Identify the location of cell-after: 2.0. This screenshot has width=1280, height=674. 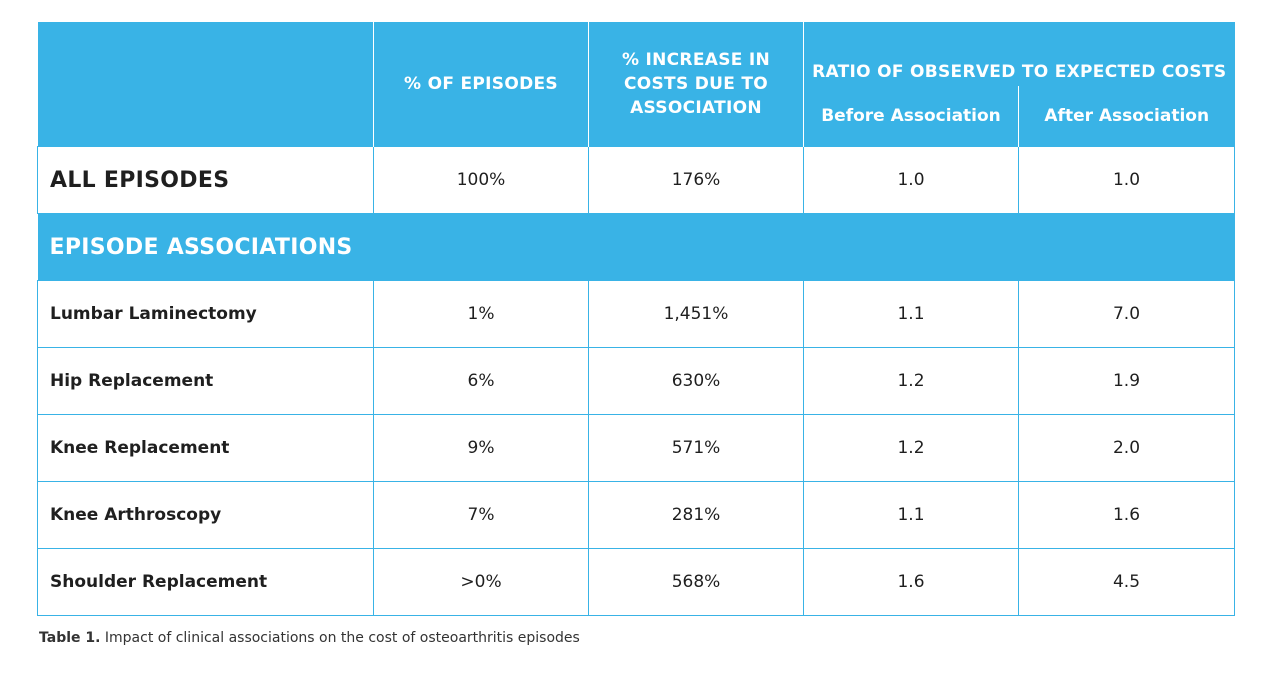
(1126, 448).